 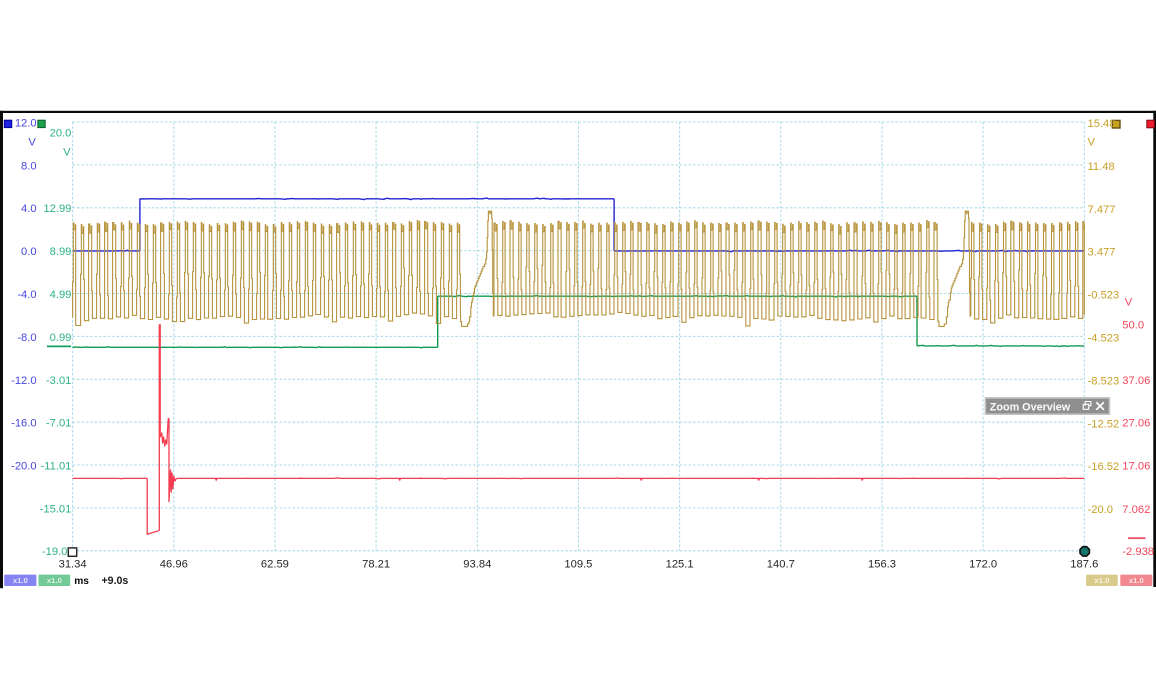 What do you see at coordinates (26, 338) in the screenshot?
I see `svg-text: -8.0` at bounding box center [26, 338].